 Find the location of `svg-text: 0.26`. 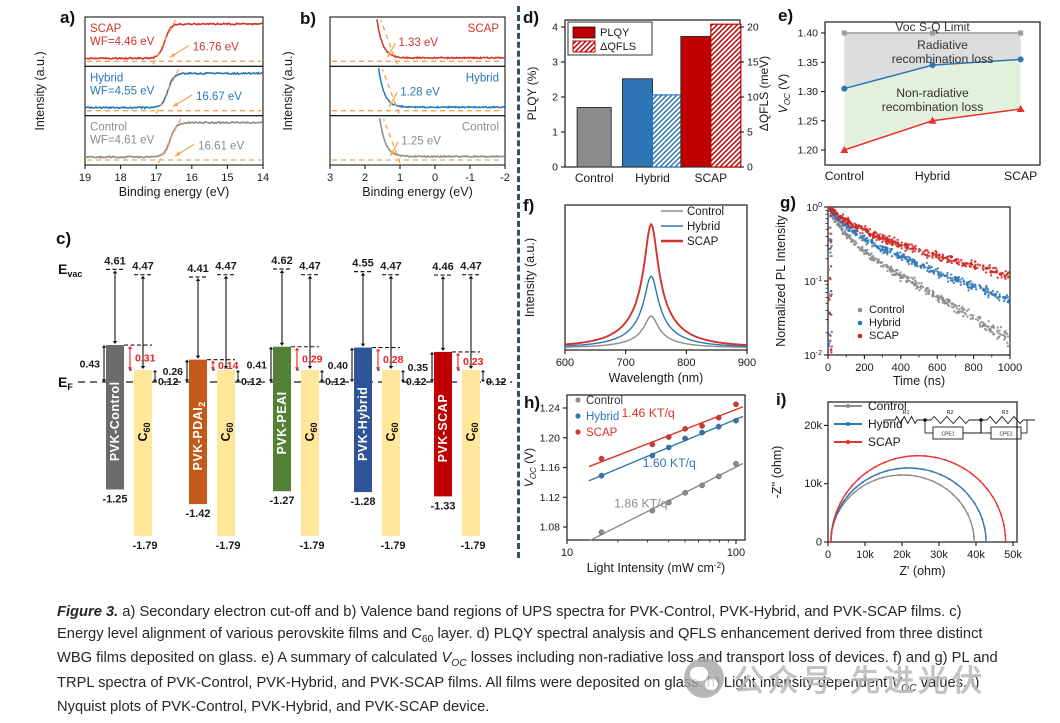

svg-text: 0.26 is located at coordinates (173, 372).